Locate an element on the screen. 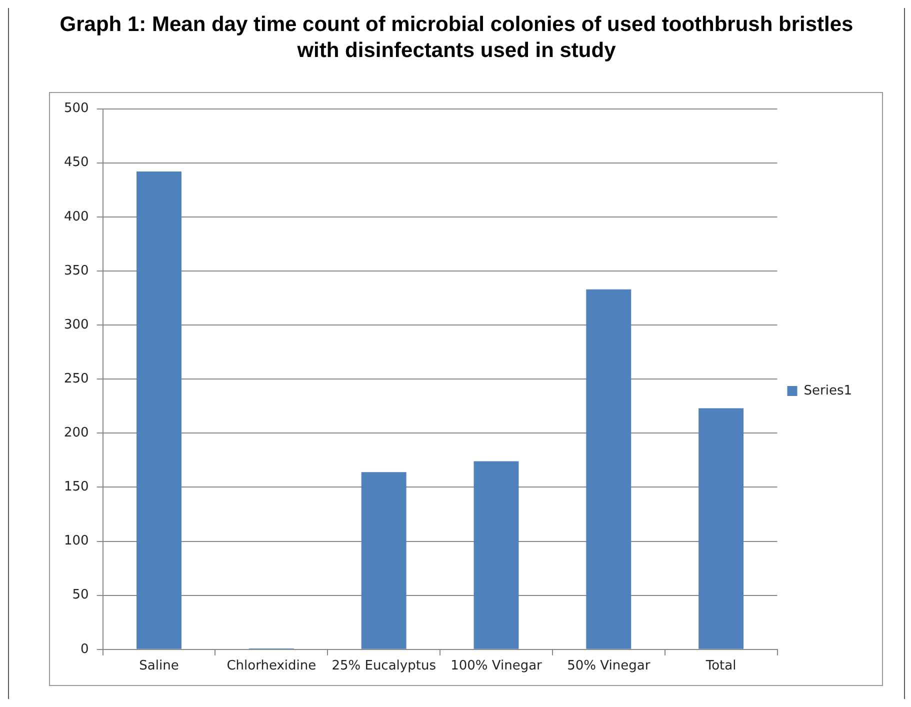 This screenshot has width=911, height=707. x-tick-label: Total is located at coordinates (720, 666).